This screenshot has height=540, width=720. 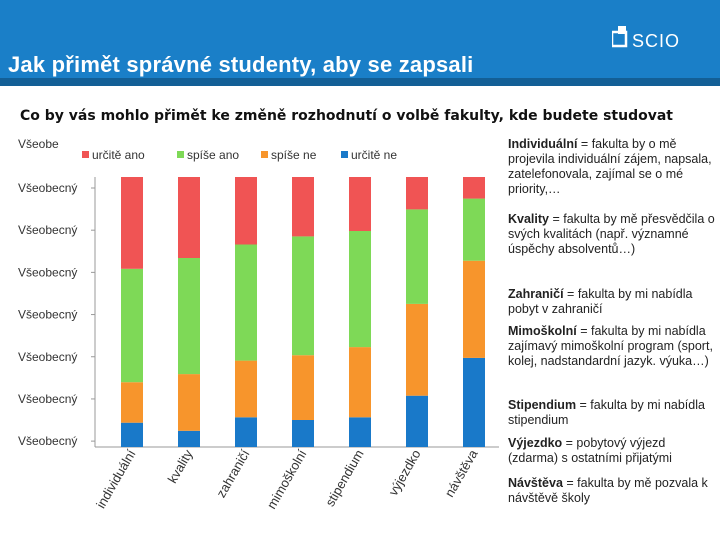 I want to click on logo-square-filled, so click(x=622, y=30).